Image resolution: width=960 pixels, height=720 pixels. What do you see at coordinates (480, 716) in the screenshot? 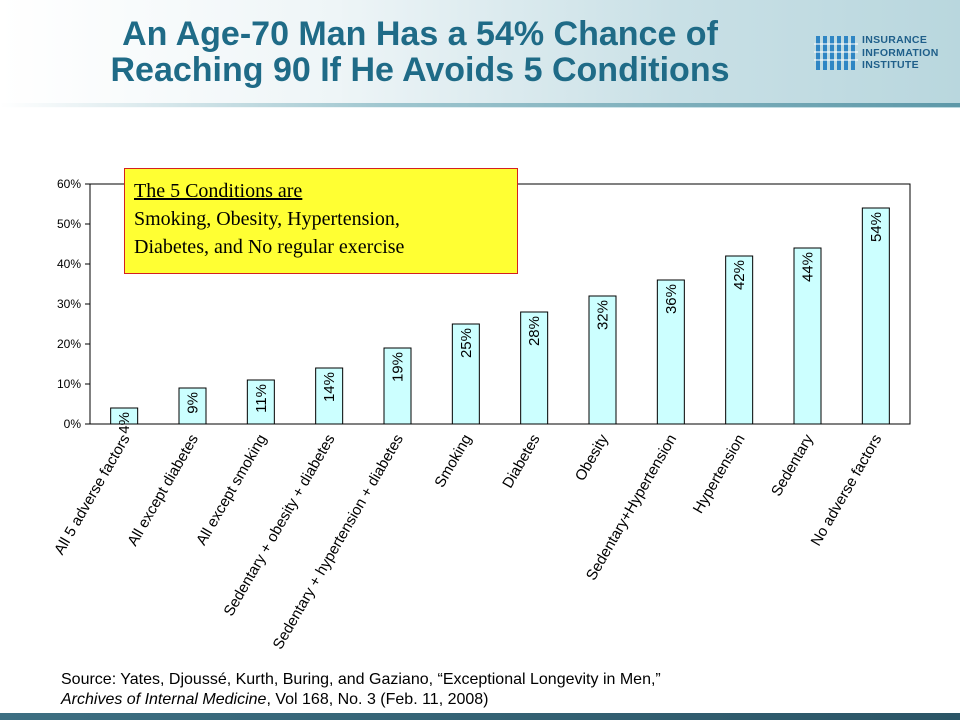
I see `footer-bar` at bounding box center [480, 716].